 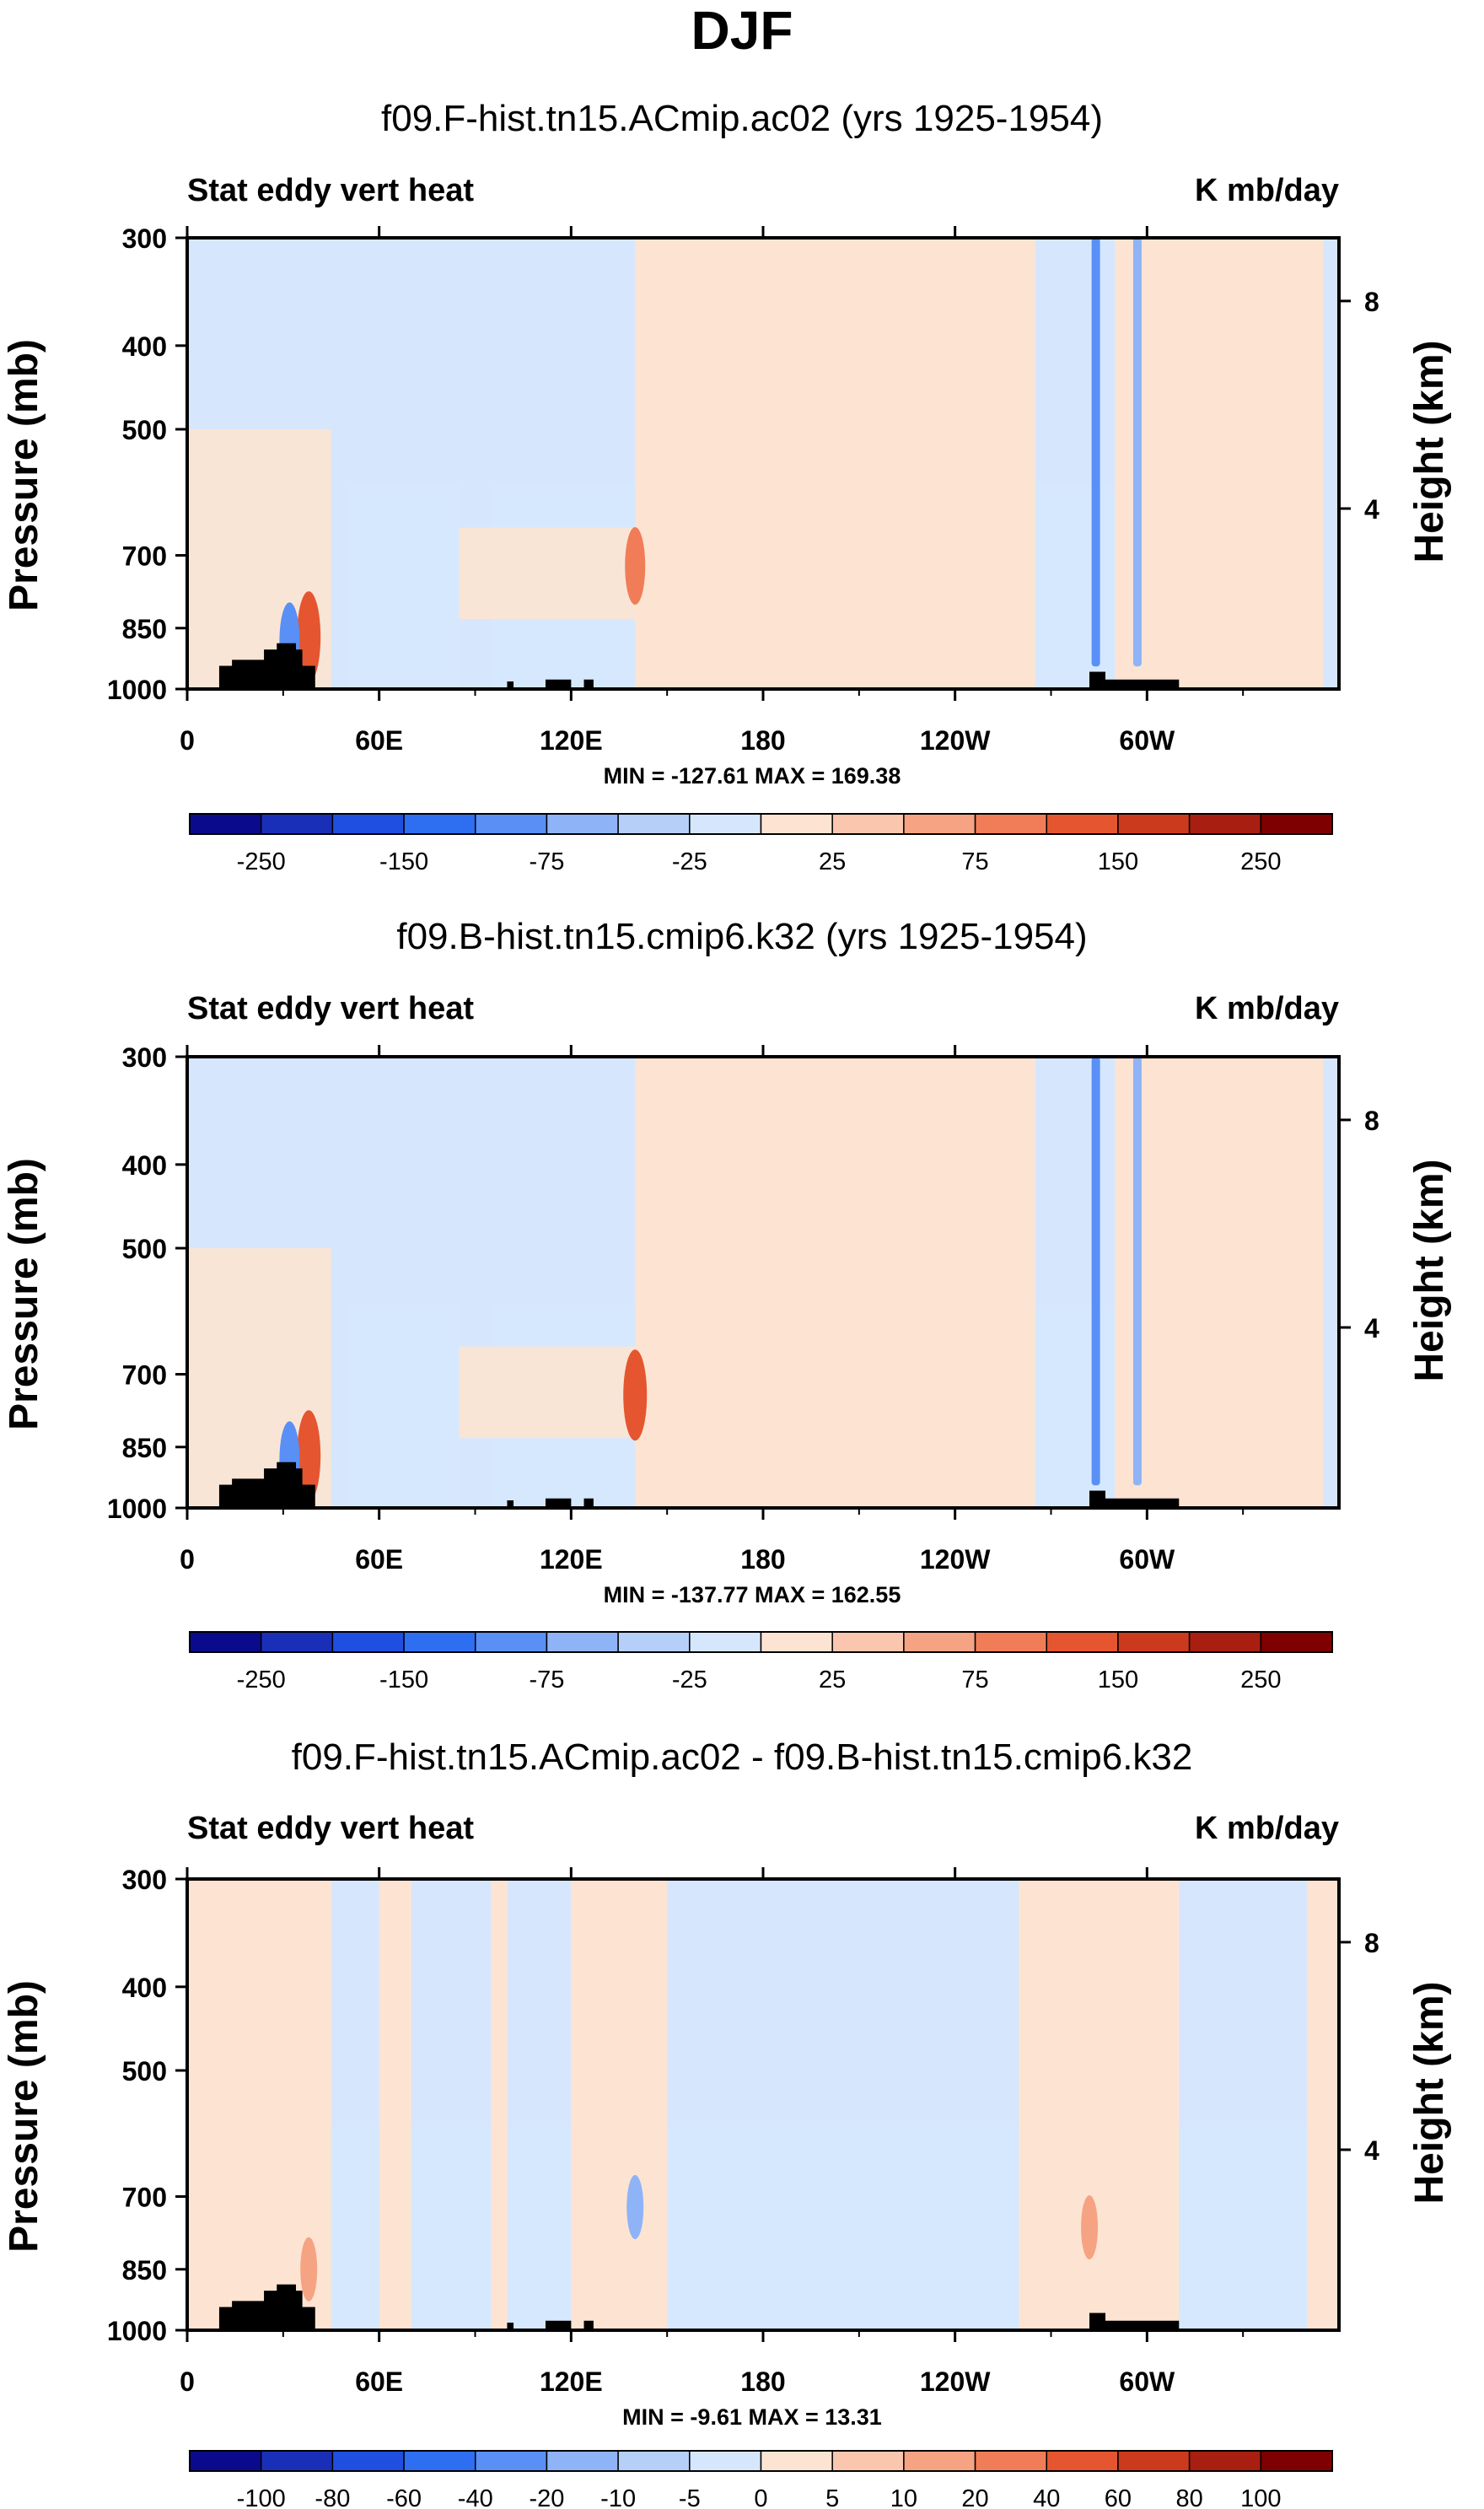 I want to click on colorbar-label: -75, so click(x=546, y=1679).